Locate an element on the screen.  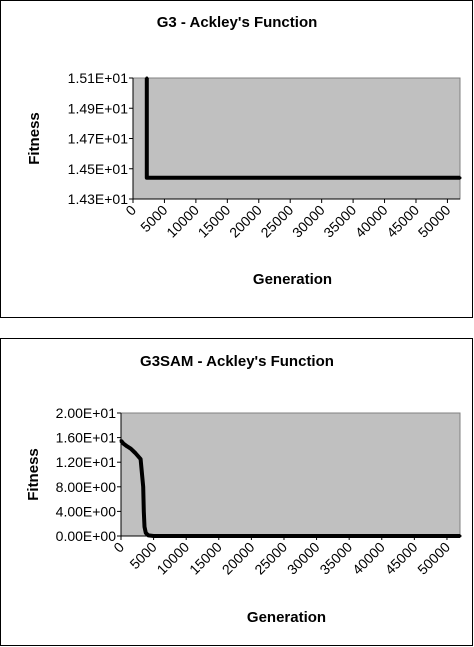
y-tick-label: 1.47E+01 is located at coordinates (98, 139).